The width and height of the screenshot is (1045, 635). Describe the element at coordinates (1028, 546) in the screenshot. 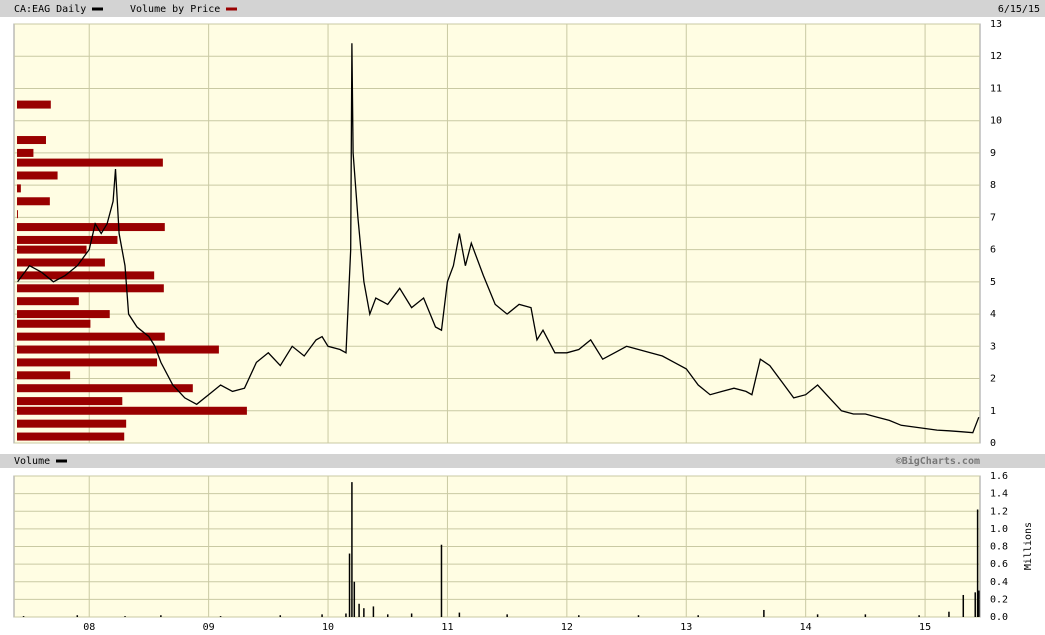

I see `y-axis-label: Millions` at that location.